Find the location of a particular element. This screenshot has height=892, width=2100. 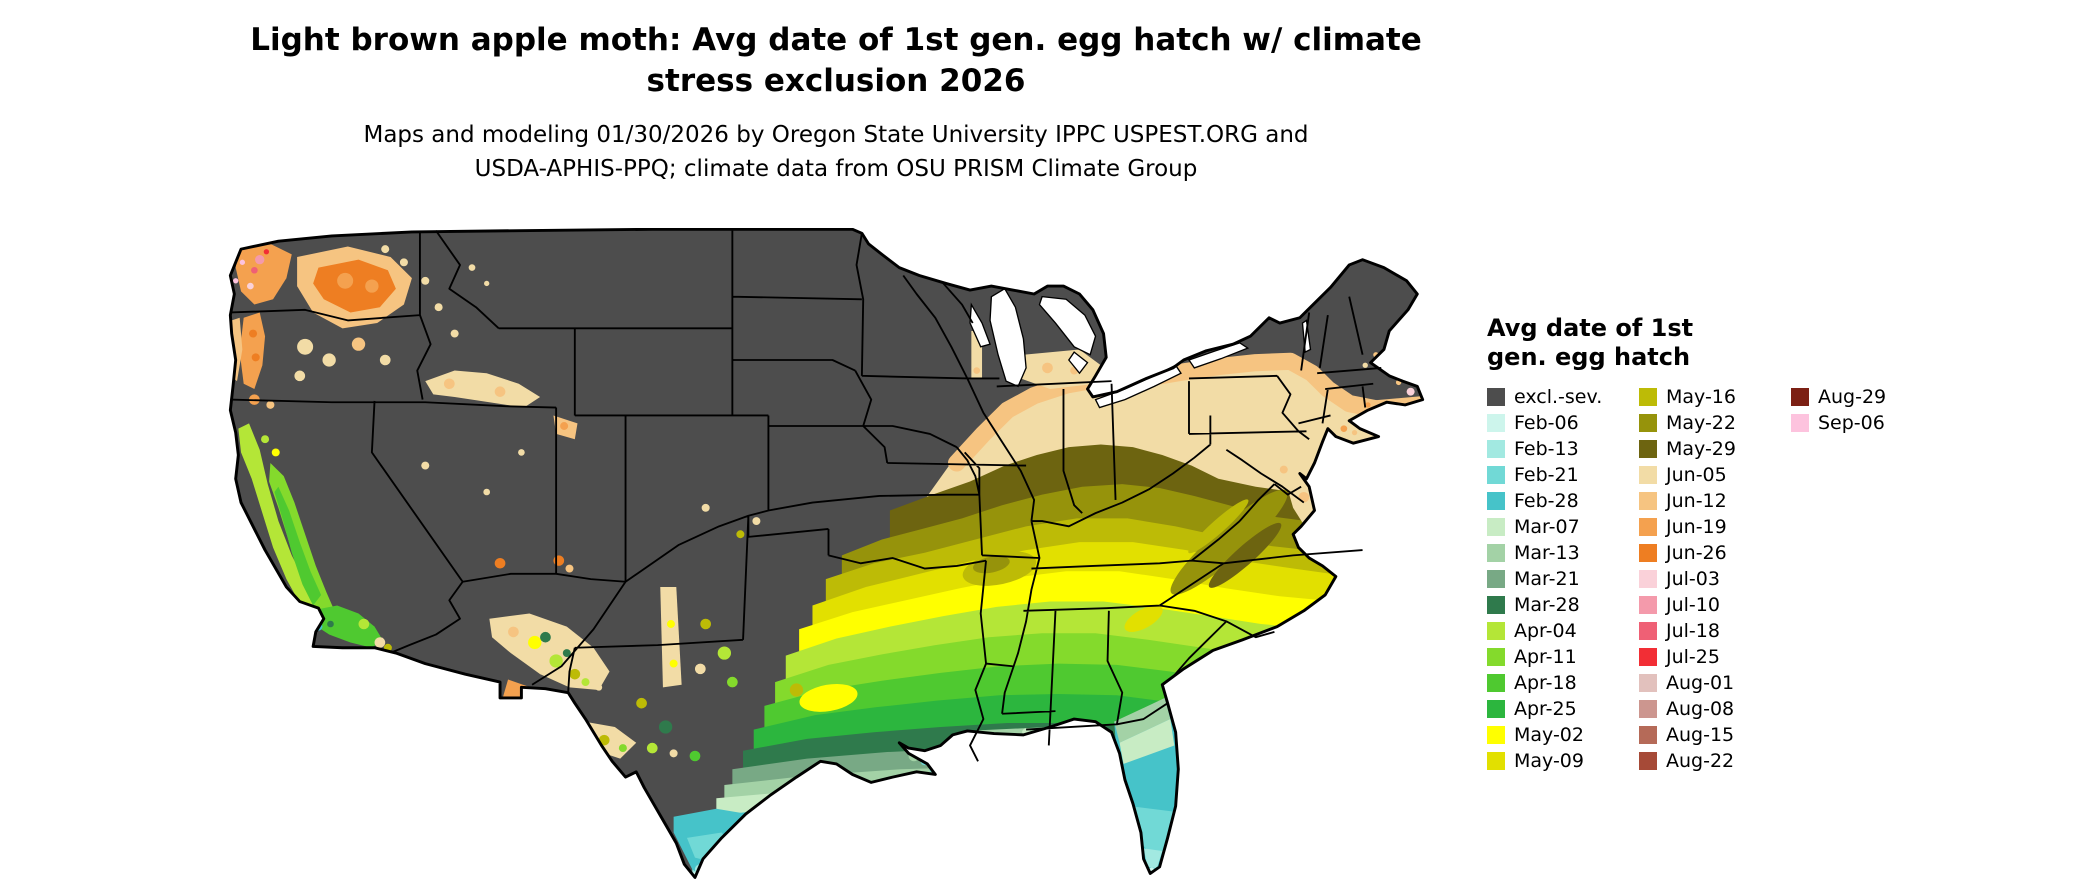

snake-river-plain is located at coordinates (483, 389).